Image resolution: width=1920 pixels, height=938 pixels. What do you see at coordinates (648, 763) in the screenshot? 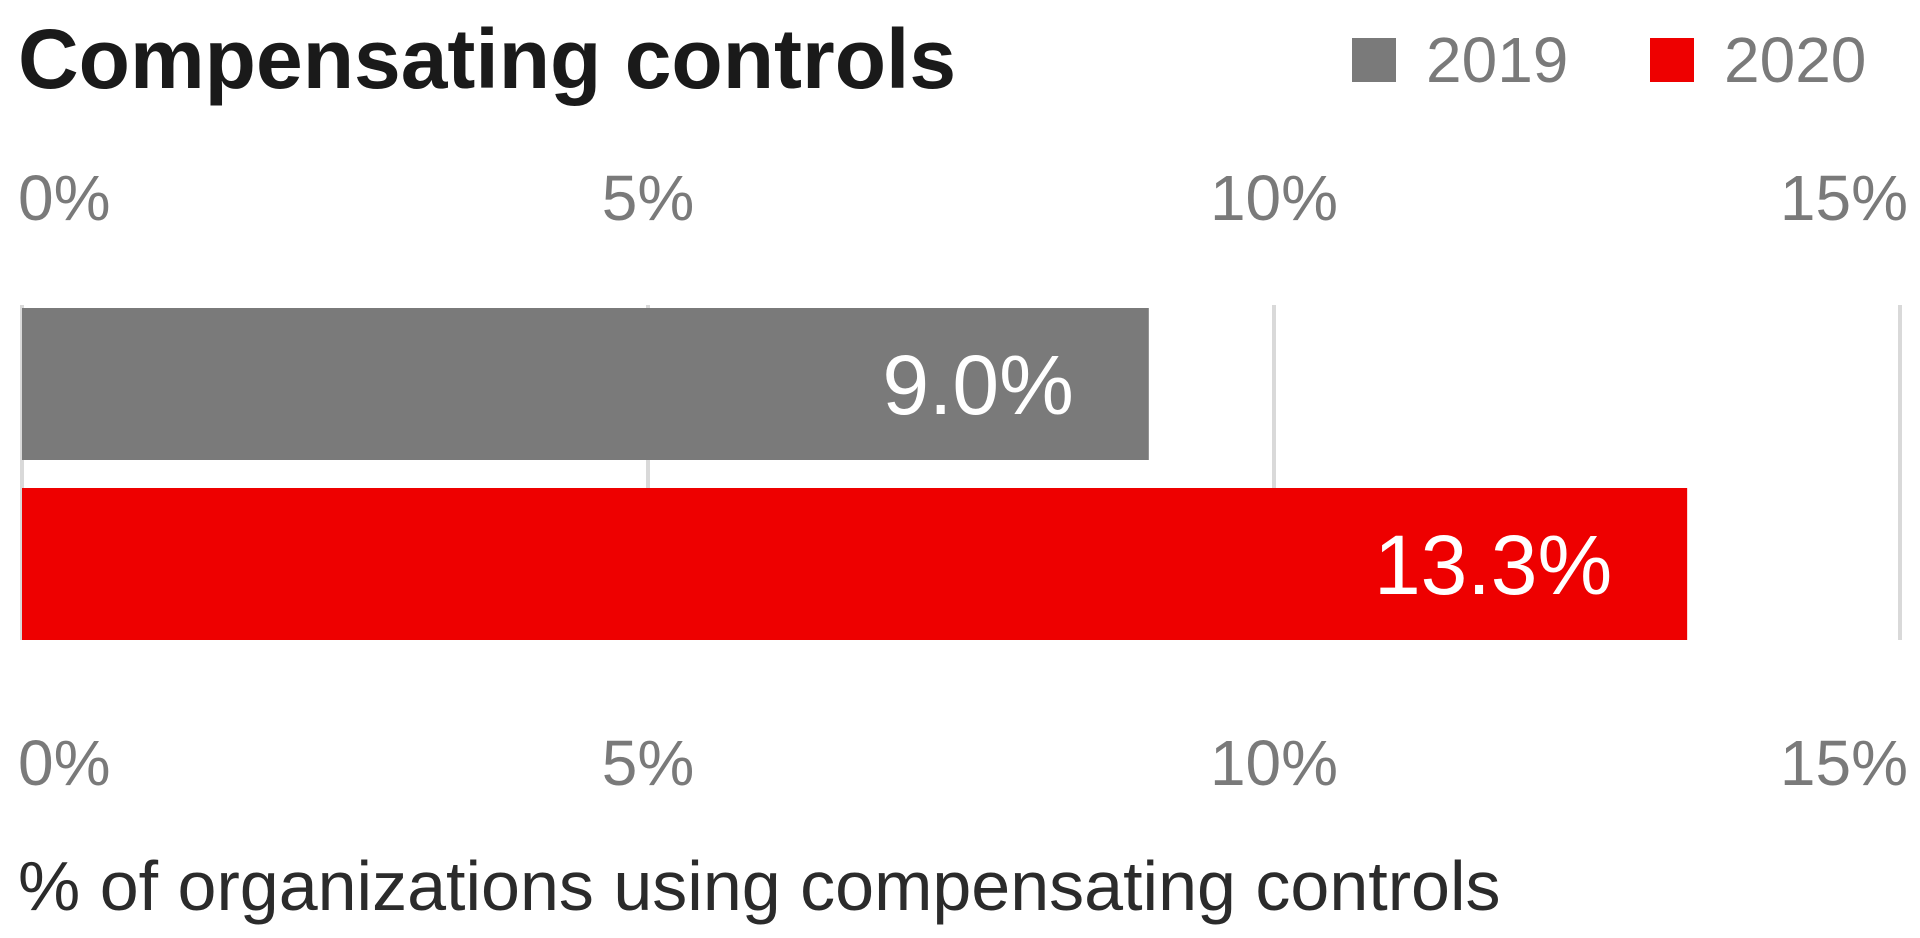
I see `tick-label-bottom-5: 5%` at bounding box center [648, 763].